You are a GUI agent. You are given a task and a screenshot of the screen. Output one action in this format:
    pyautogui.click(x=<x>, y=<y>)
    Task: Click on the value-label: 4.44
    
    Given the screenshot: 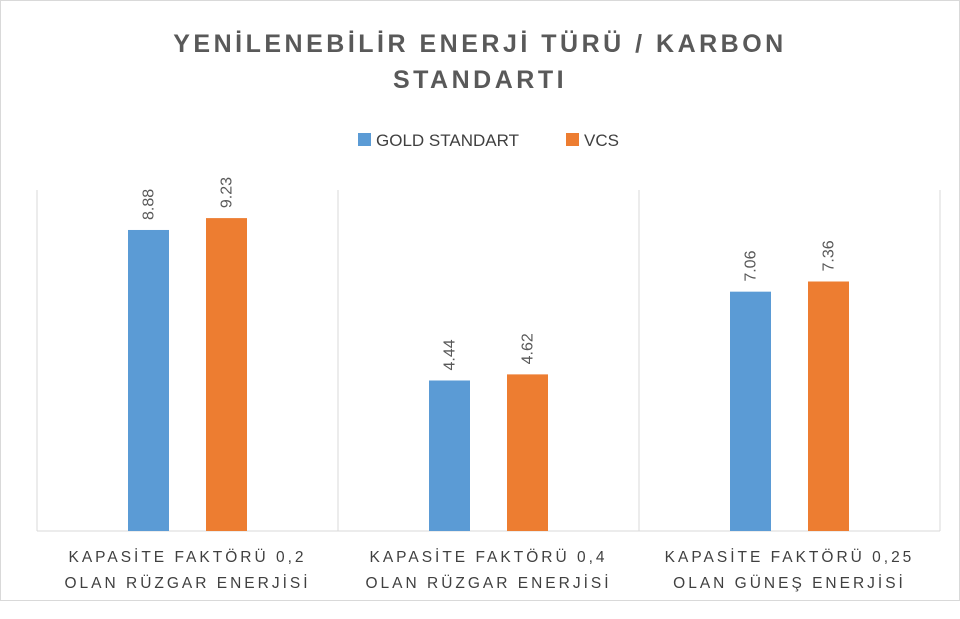 What is the action you would take?
    pyautogui.click(x=450, y=354)
    